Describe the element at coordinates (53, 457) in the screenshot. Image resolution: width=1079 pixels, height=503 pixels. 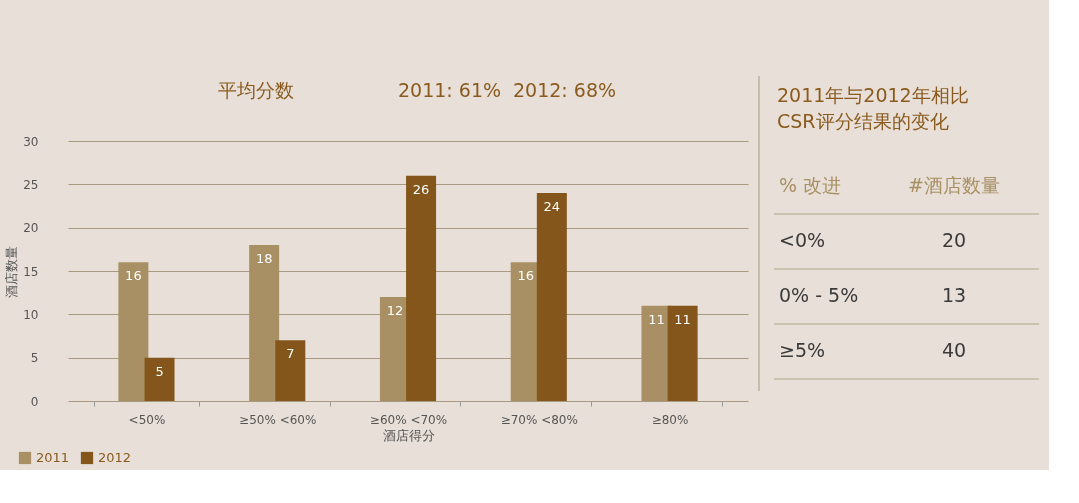
I see `legend-label: 2011` at that location.